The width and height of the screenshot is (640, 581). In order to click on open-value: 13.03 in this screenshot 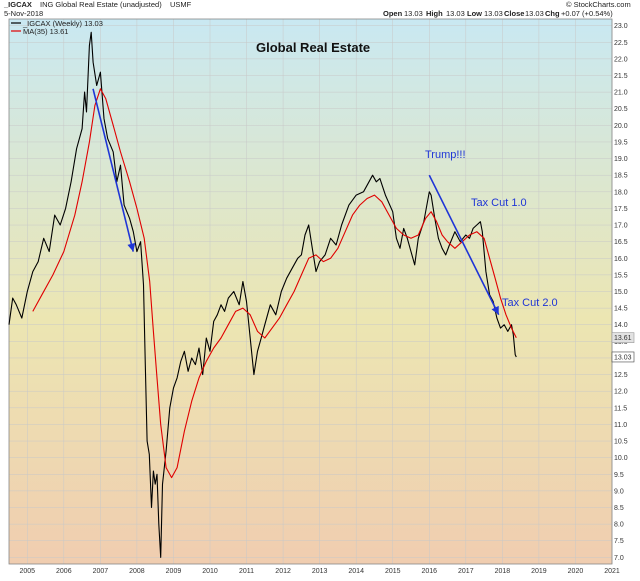, I will do `click(413, 13)`.